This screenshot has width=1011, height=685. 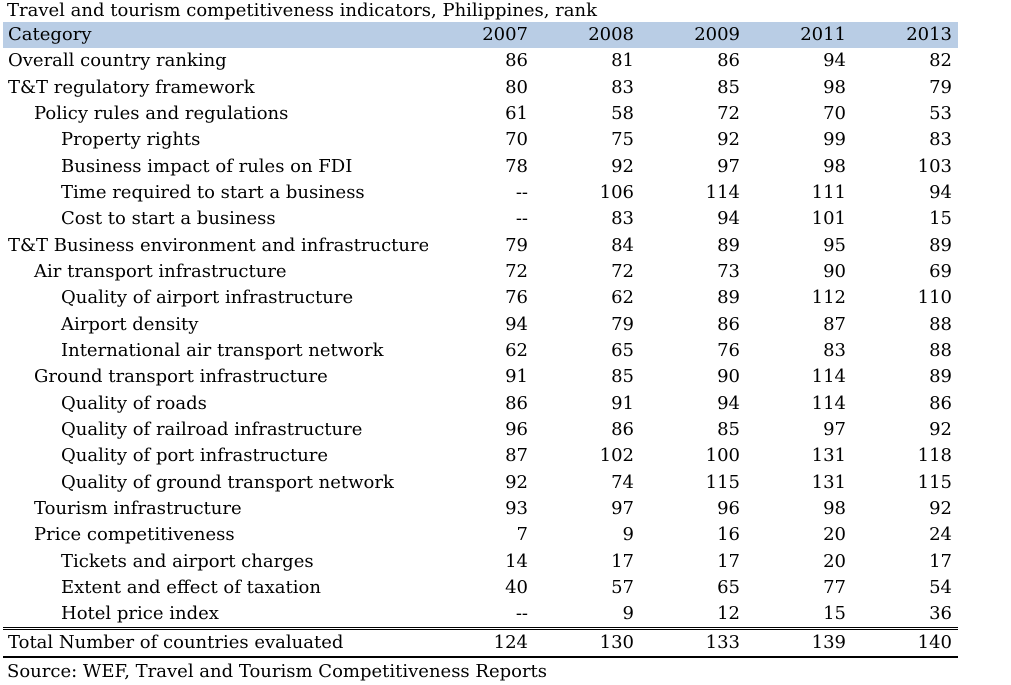 What do you see at coordinates (587, 643) in the screenshot?
I see `total-value: 130` at bounding box center [587, 643].